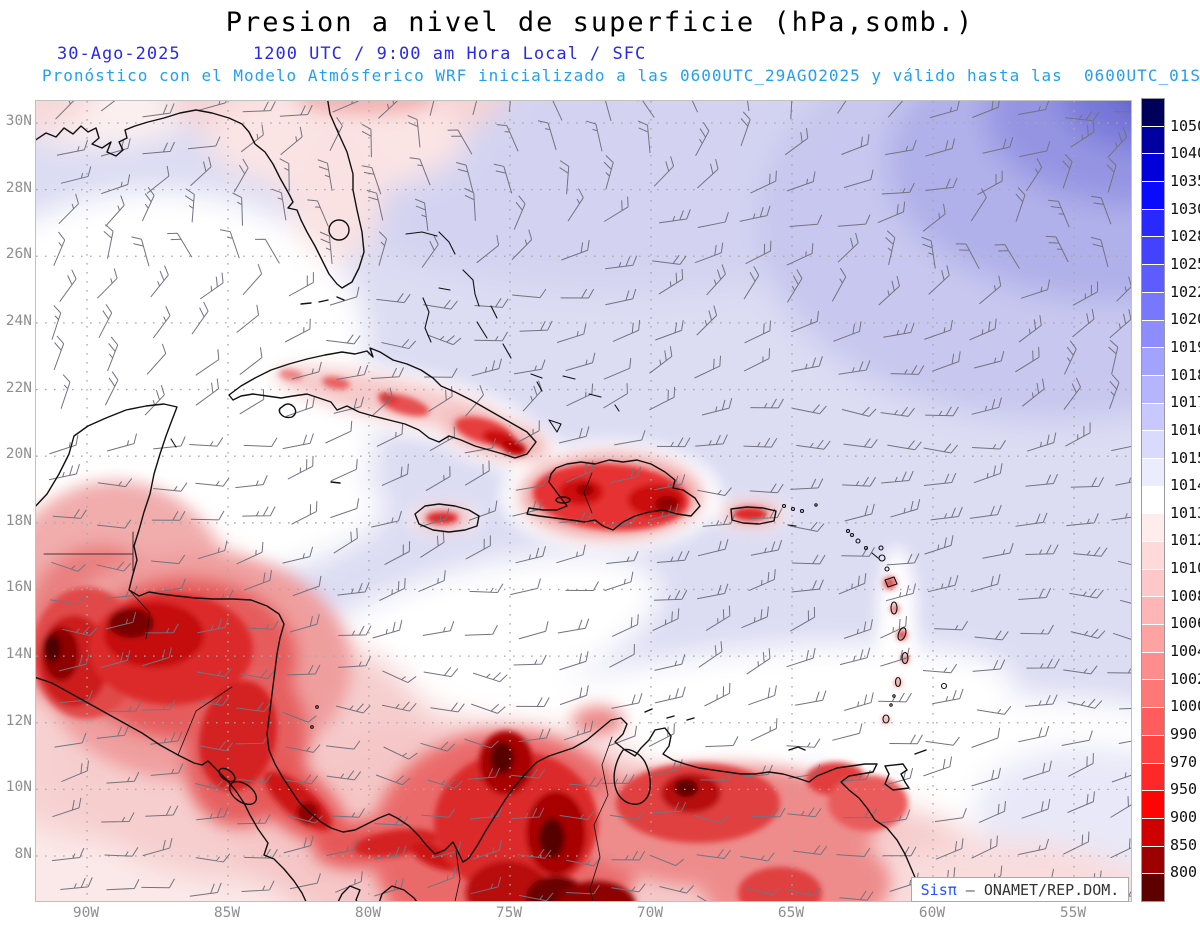  I want to click on colorbar-tick-label: 1022, so click(1185, 291).